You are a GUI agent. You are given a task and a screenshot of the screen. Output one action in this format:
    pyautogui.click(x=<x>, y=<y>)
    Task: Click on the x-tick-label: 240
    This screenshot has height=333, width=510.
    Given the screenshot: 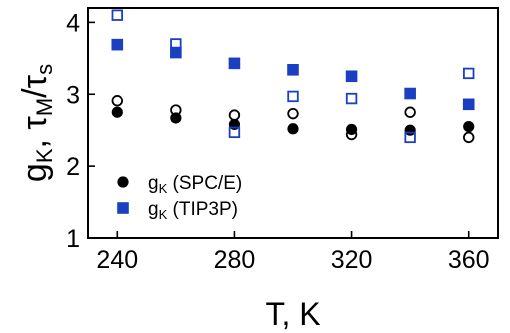 What is the action you would take?
    pyautogui.click(x=117, y=260)
    